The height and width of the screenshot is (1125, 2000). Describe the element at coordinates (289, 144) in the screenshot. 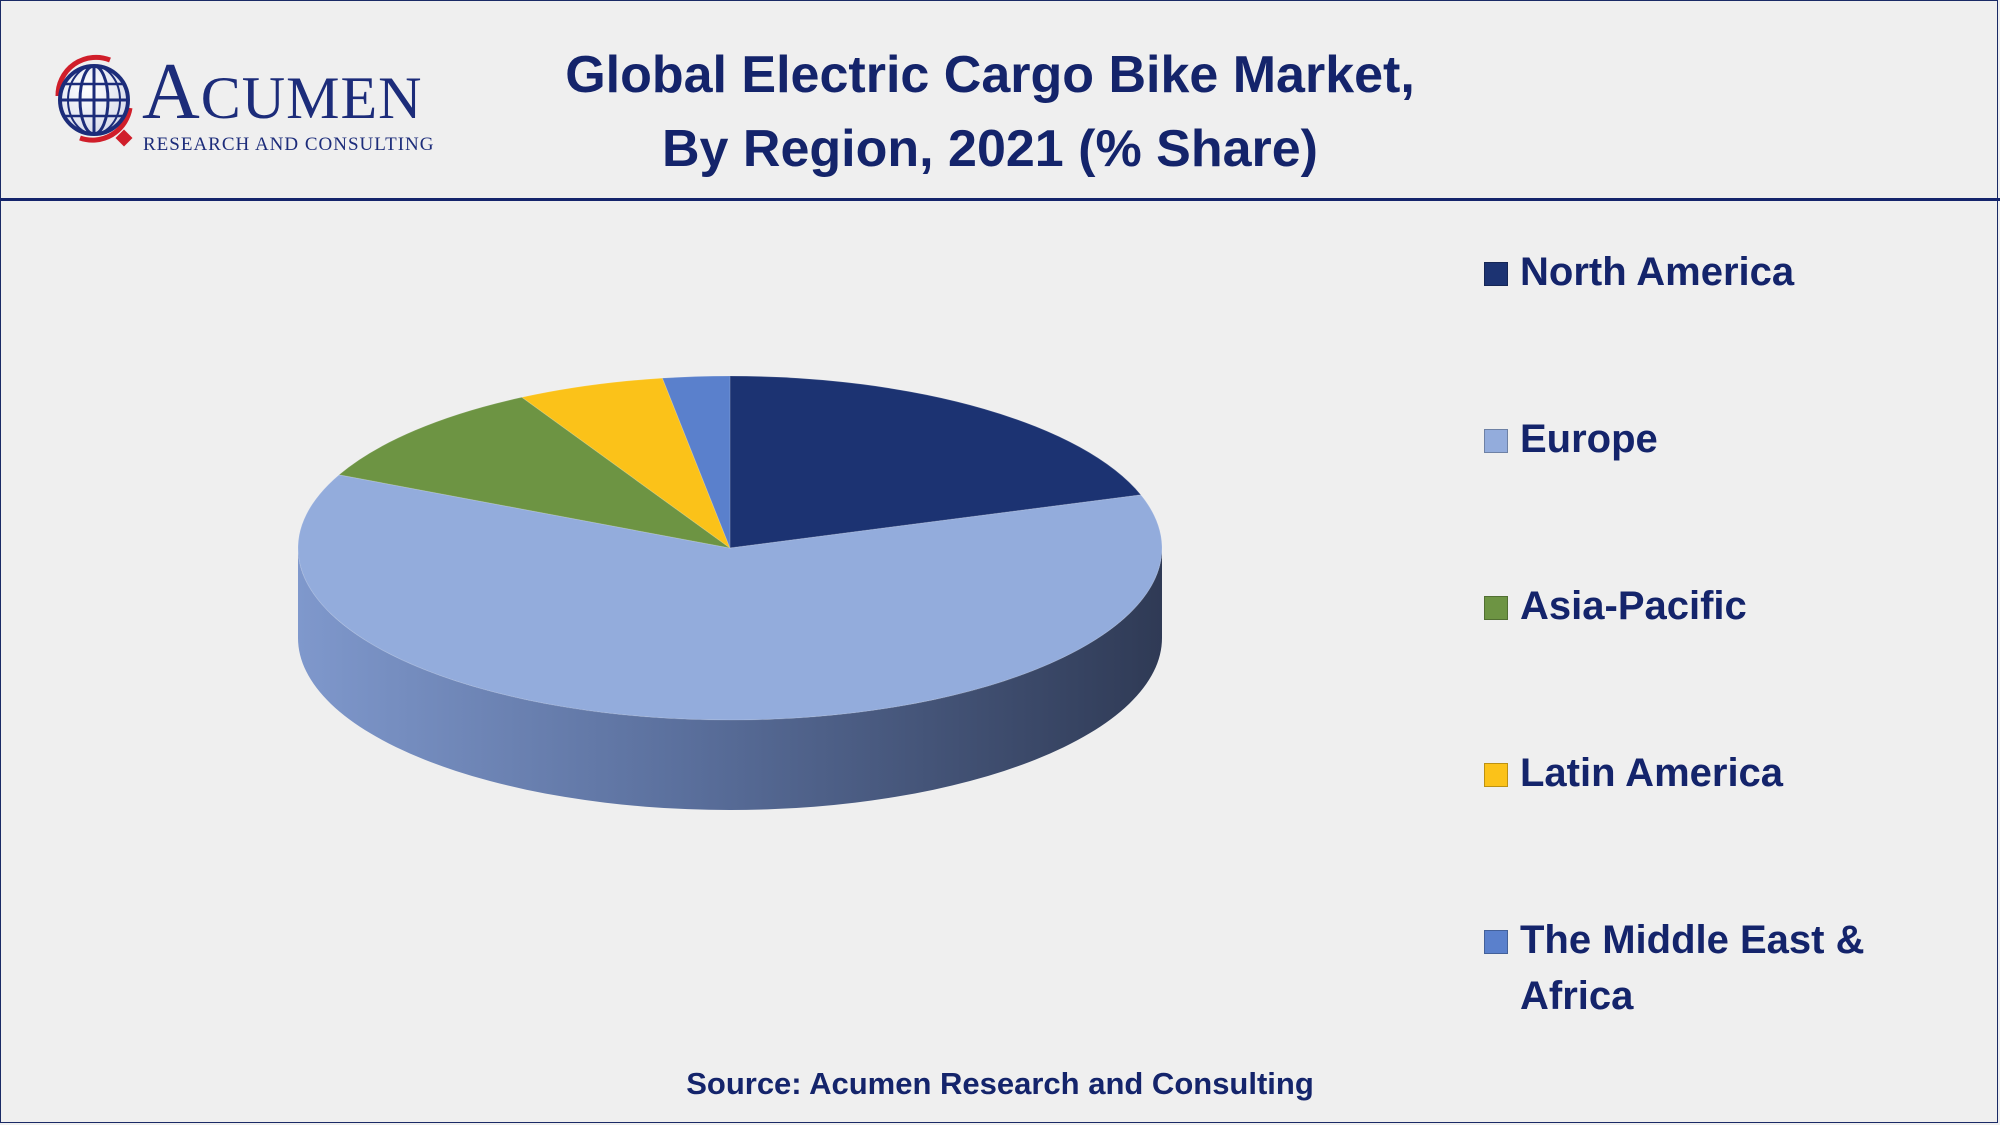

I see `logo-subtitle: RESEARCH AND CONSULTING` at that location.